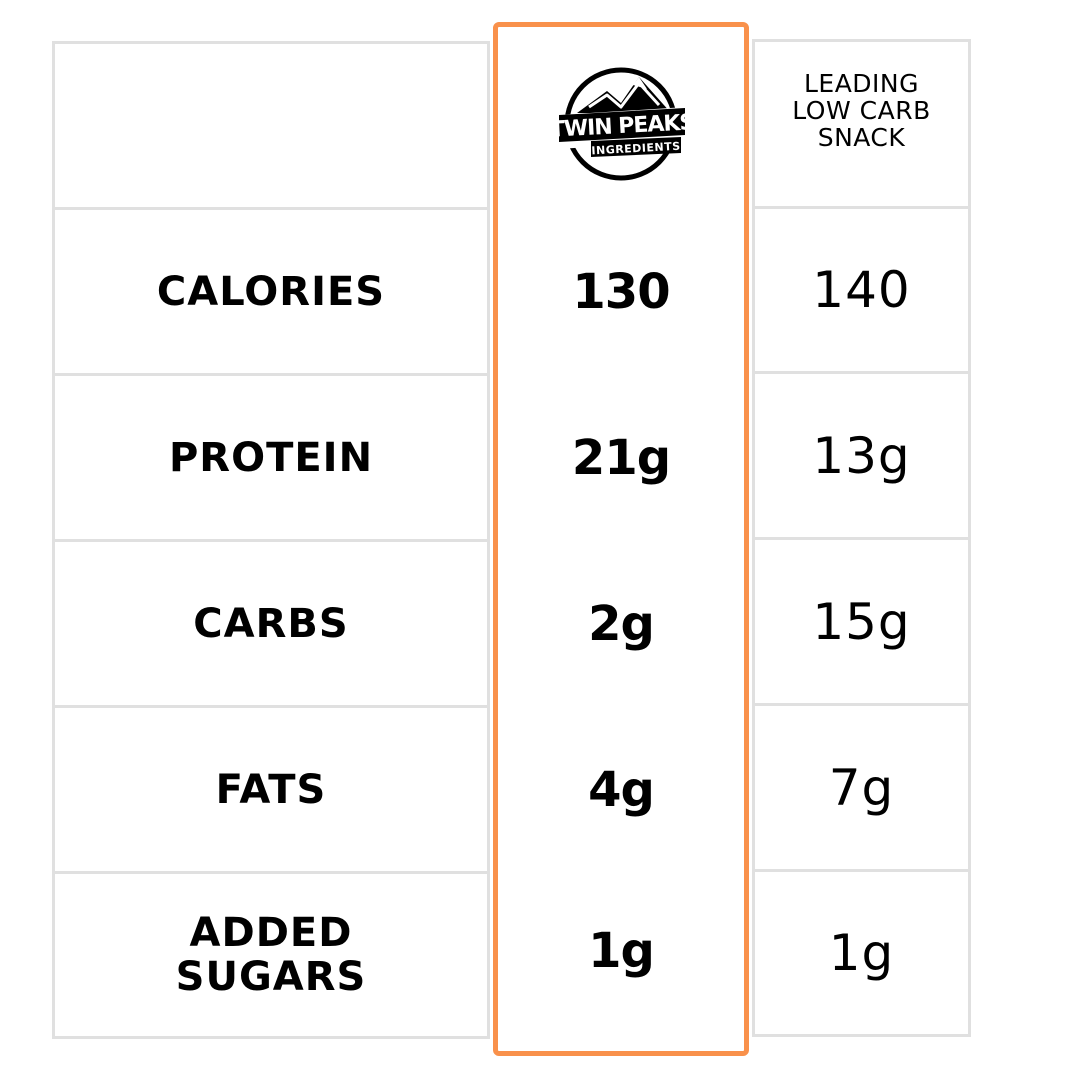 The height and width of the screenshot is (1080, 1080). I want to click on competitor-value-calories: 140, so click(861, 290).